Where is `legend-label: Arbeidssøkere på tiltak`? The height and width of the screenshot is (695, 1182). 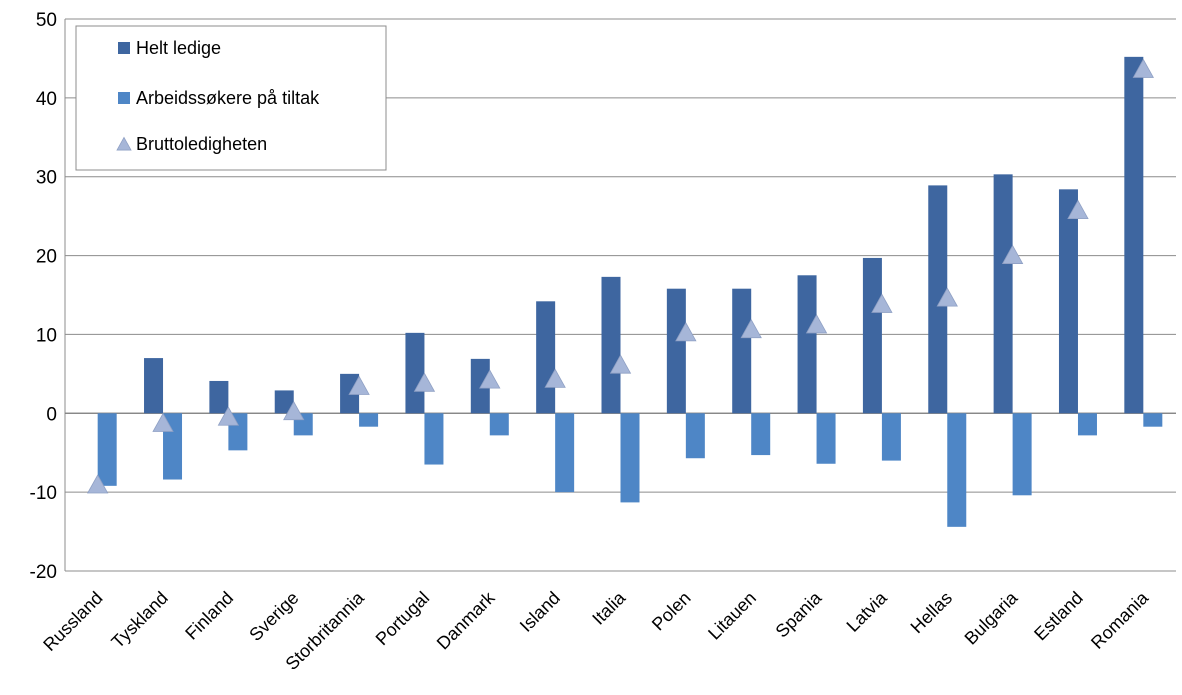 legend-label: Arbeidssøkere på tiltak is located at coordinates (228, 98).